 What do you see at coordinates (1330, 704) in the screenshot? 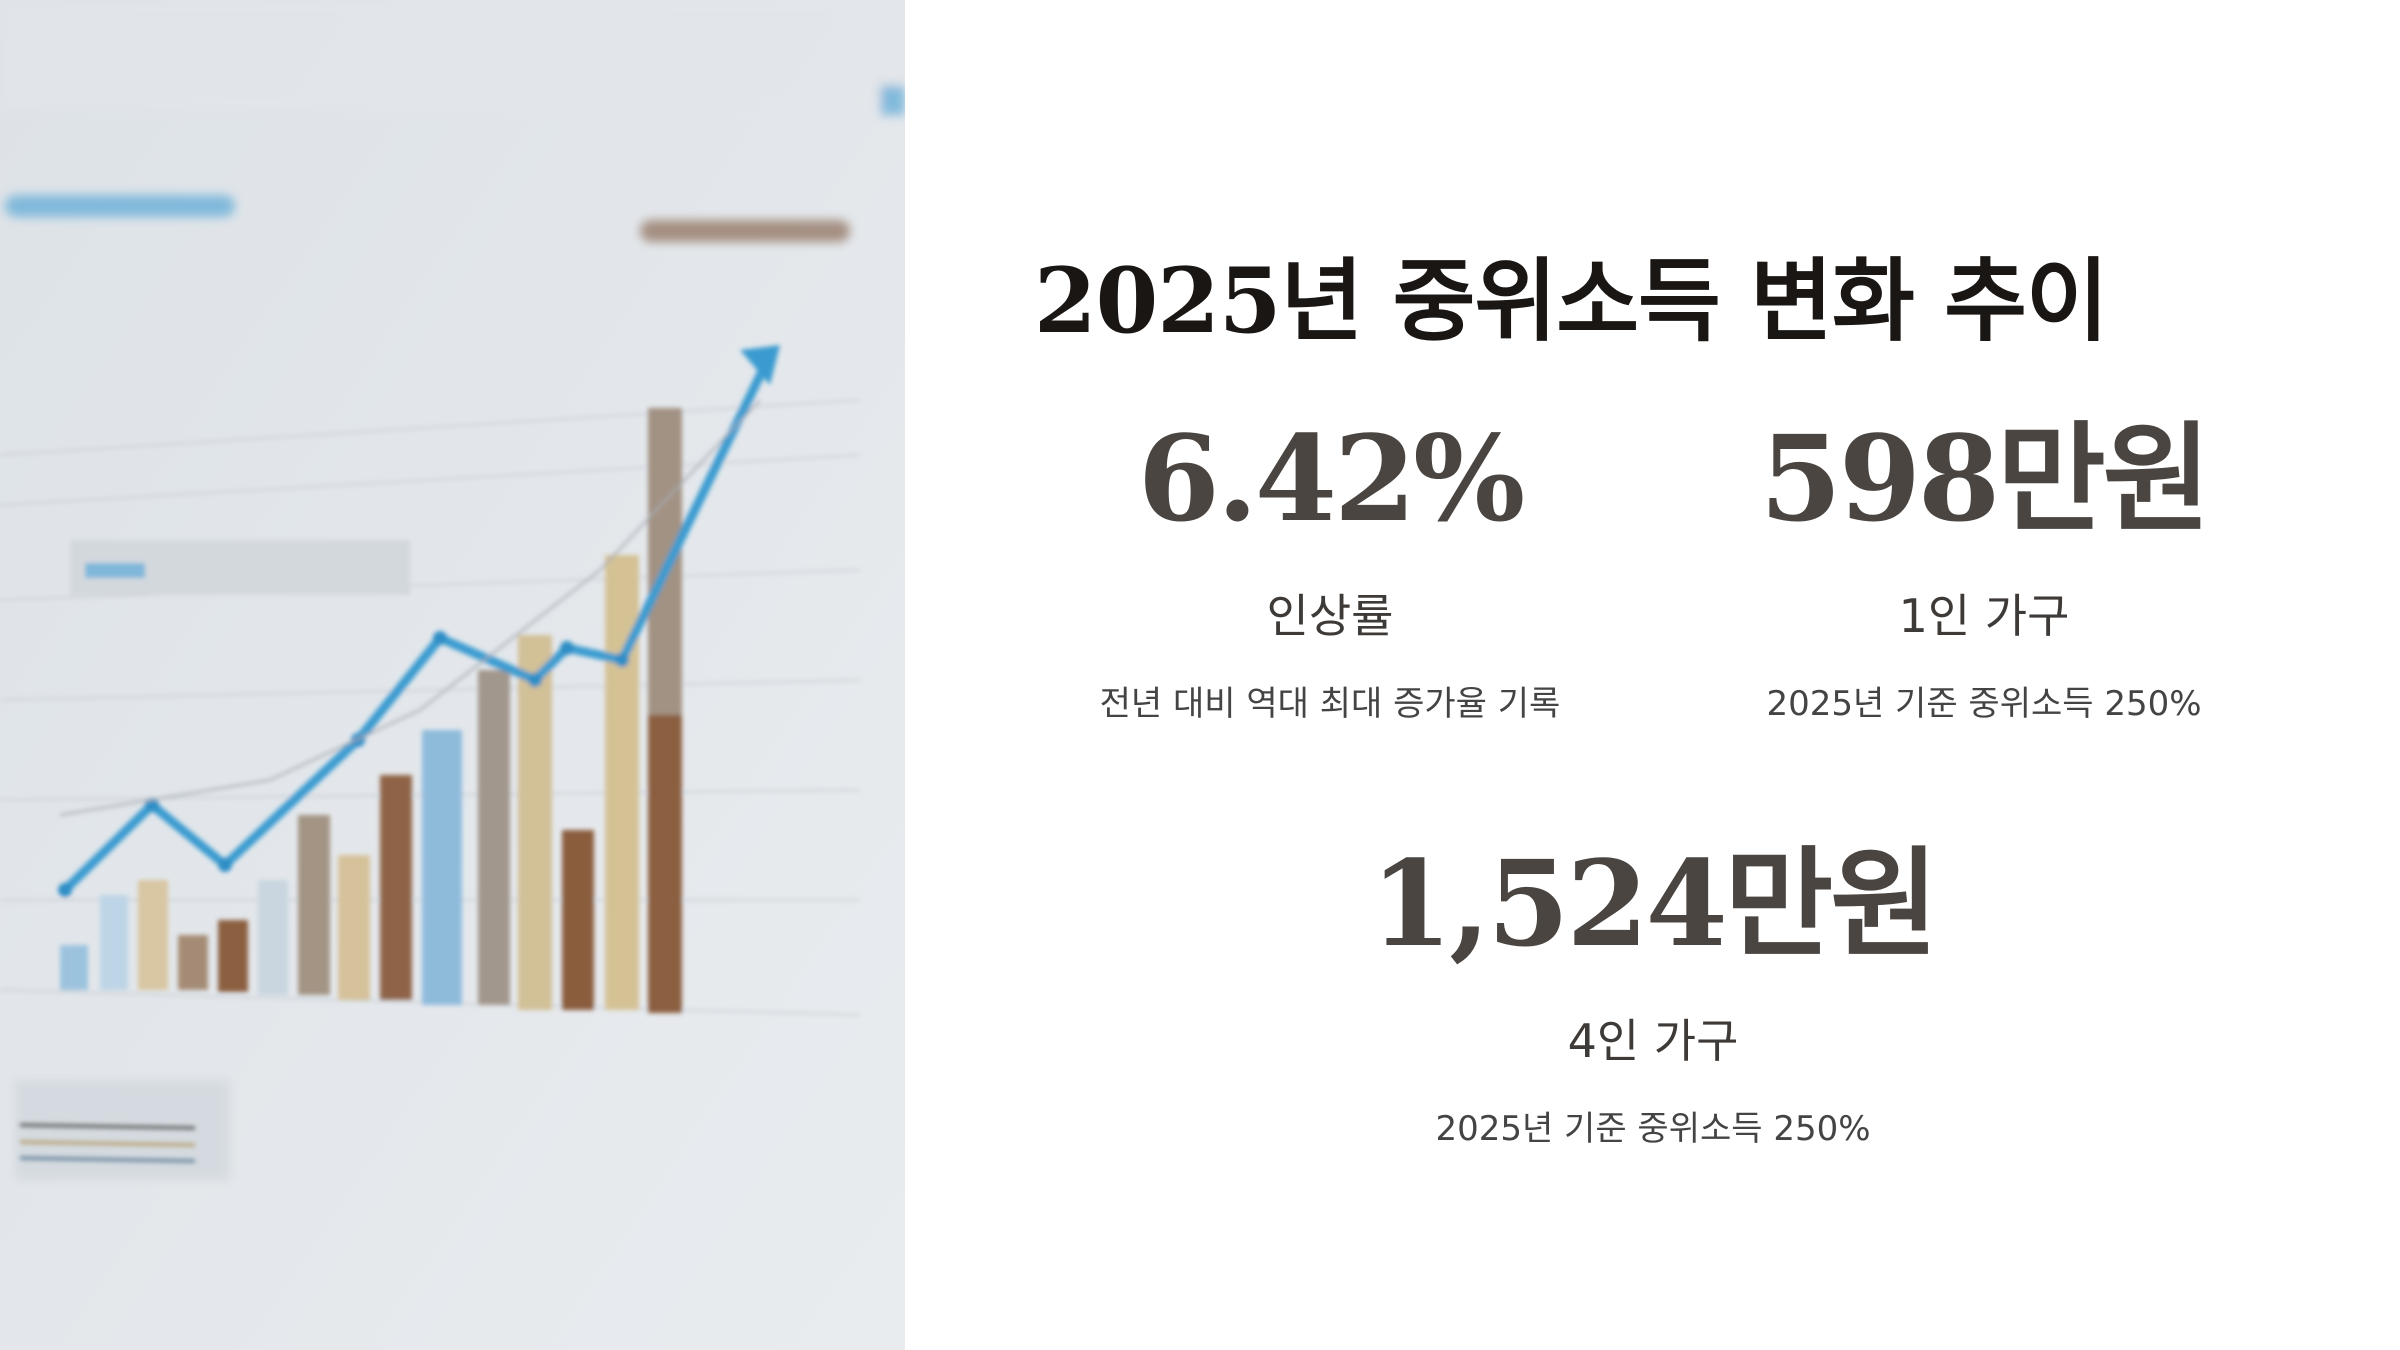
I see `stat-description: 전년 대비 역대 최대 증가율 기록` at bounding box center [1330, 704].